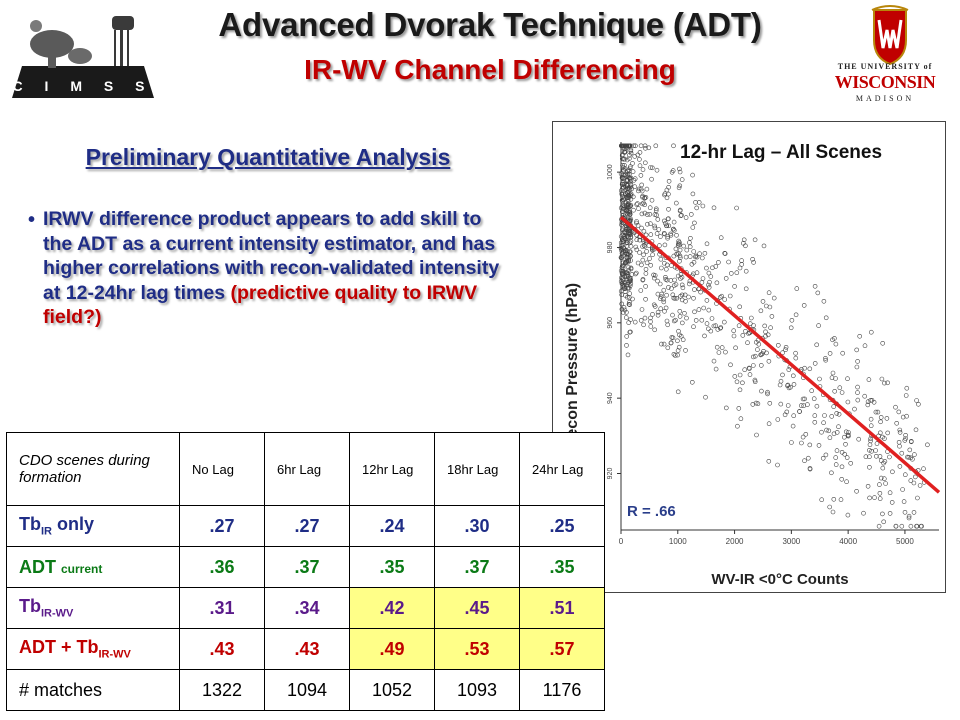 This screenshot has height=720, width=960. Describe the element at coordinates (610, 172) in the screenshot. I see `y-tick-label: 1000` at that location.